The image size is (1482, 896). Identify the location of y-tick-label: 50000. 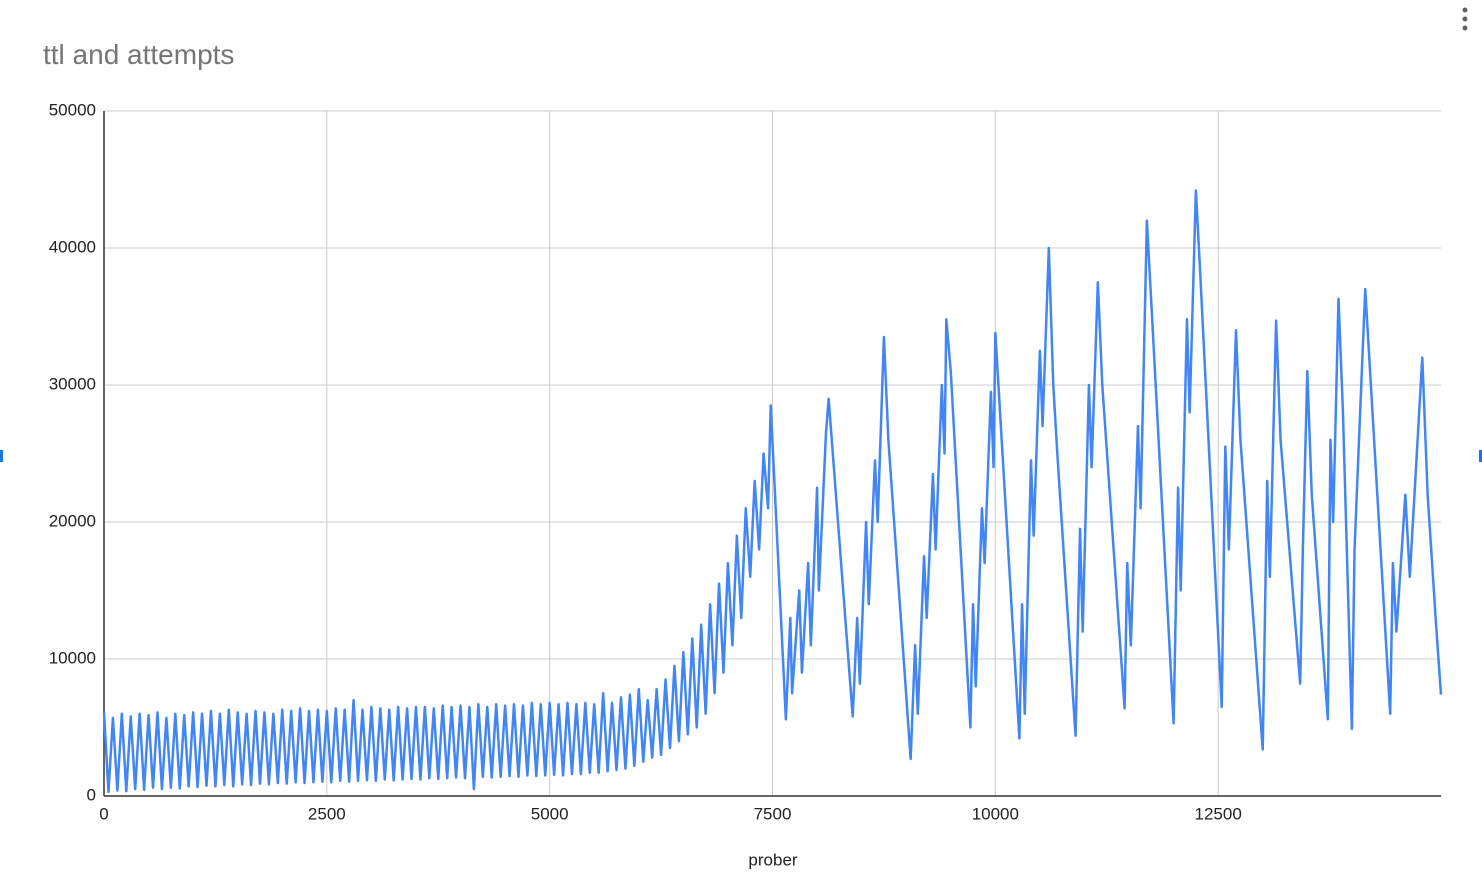
(72, 109).